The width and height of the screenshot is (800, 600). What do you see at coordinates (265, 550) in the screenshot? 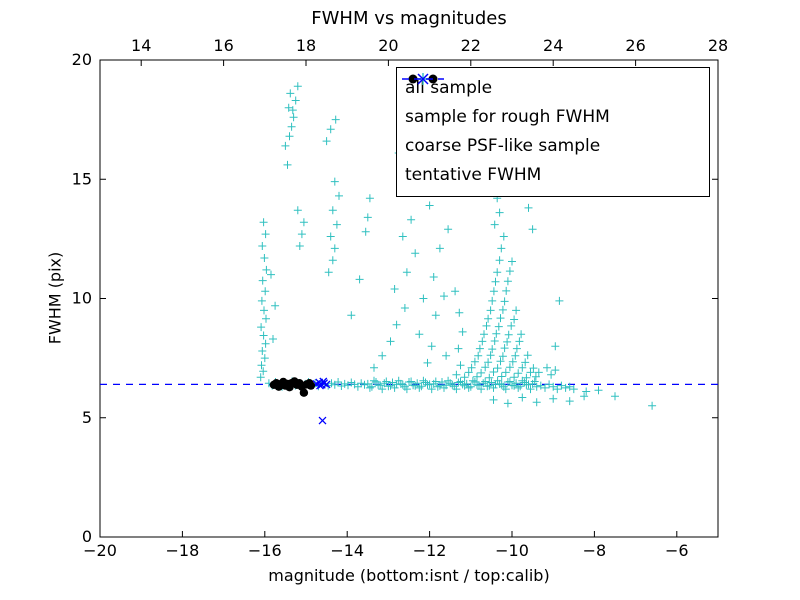
I see `x-tick-label-bottom: −16` at bounding box center [265, 550].